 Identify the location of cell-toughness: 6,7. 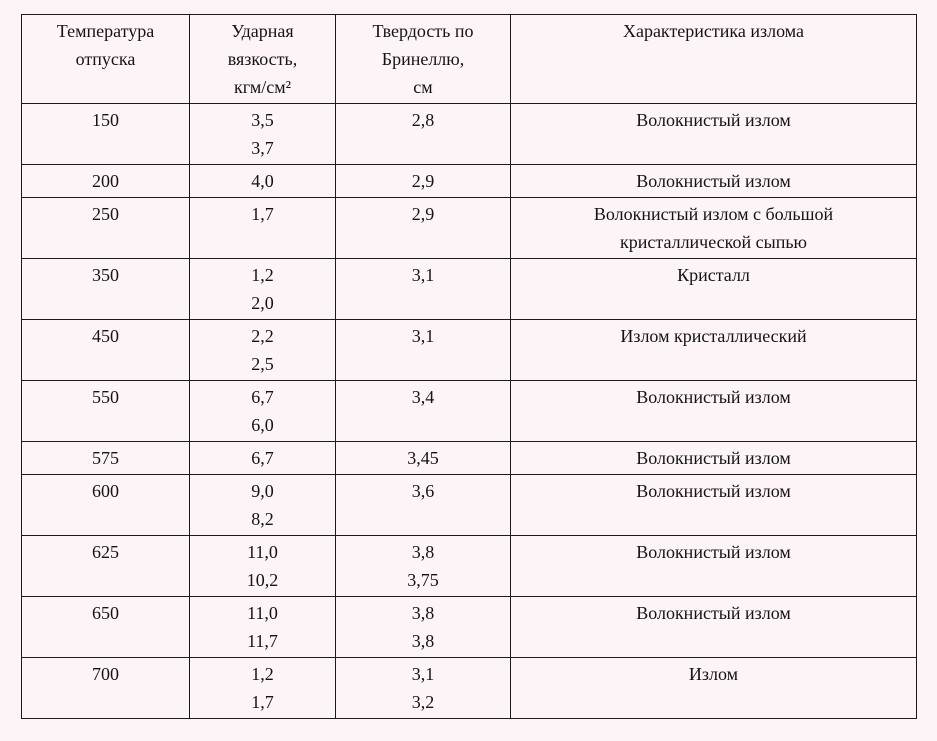
(262, 458).